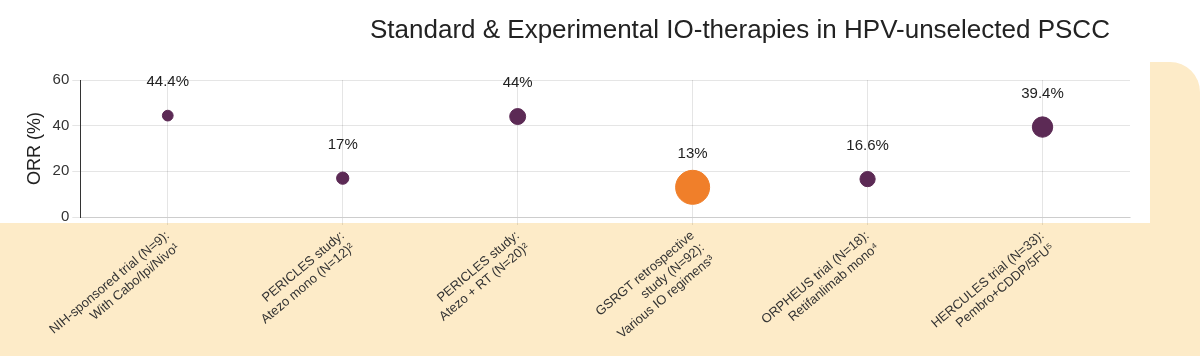 This screenshot has width=1200, height=356. Describe the element at coordinates (61, 170) in the screenshot. I see `y-tick-label: 20` at that location.